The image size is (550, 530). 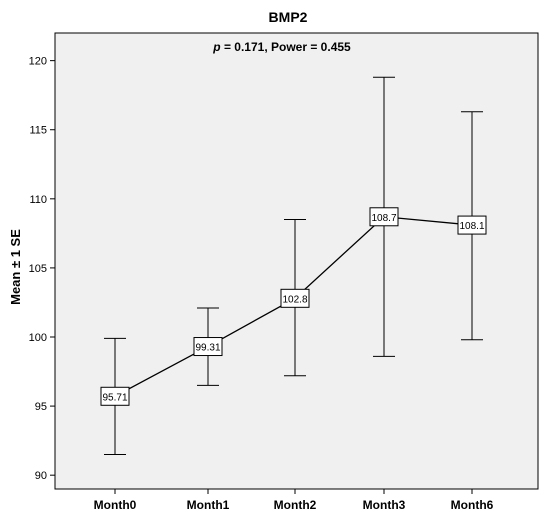 What do you see at coordinates (15, 267) in the screenshot?
I see `y-axis-label: Mean ± 1 SE` at bounding box center [15, 267].